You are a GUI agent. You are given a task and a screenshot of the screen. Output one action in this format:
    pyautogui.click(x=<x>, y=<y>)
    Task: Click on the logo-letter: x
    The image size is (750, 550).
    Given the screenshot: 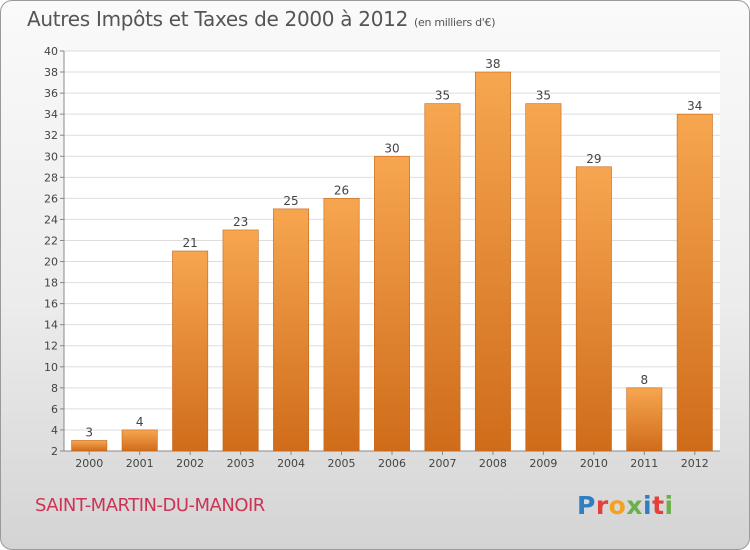 What is the action you would take?
    pyautogui.click(x=634, y=505)
    